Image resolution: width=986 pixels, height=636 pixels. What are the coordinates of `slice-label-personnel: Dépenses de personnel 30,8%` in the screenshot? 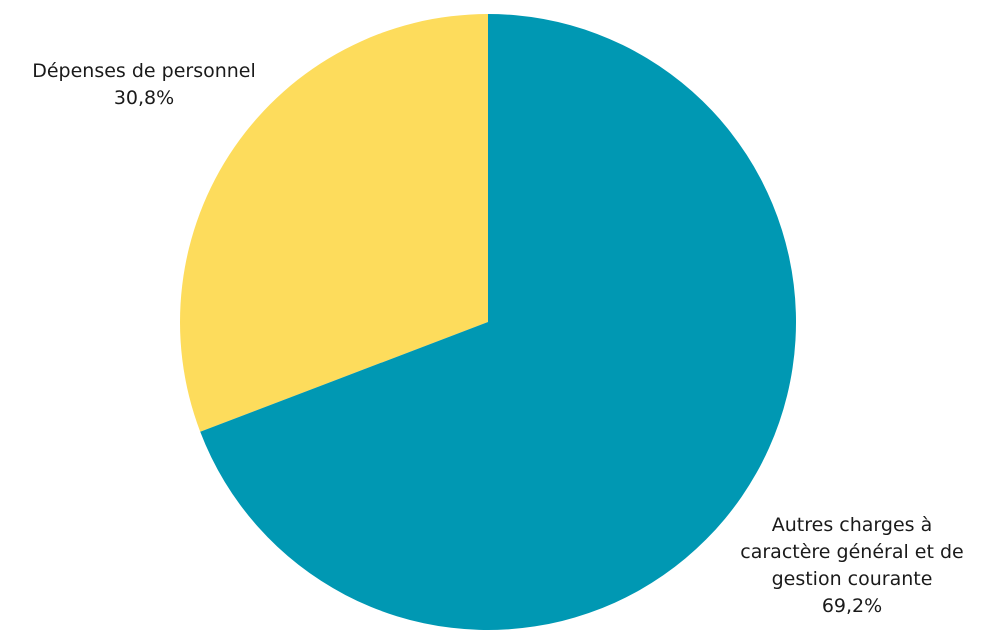 It's located at (144, 85).